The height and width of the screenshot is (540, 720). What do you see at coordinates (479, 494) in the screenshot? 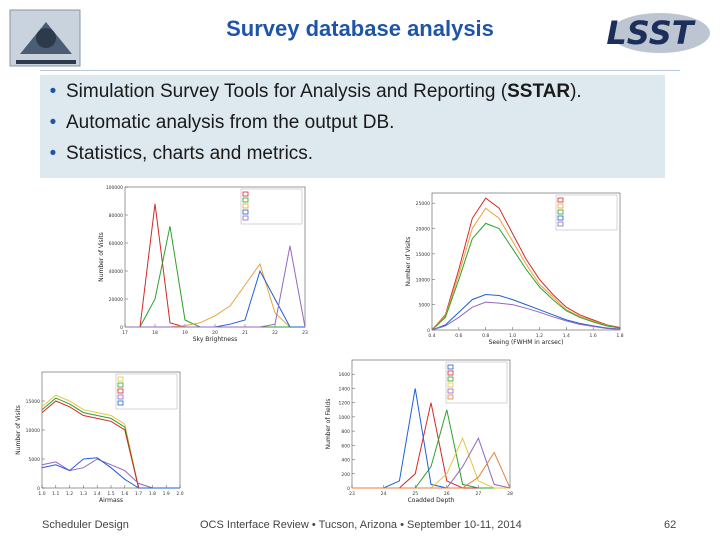
I see `x-tick-label: 27` at bounding box center [479, 494].